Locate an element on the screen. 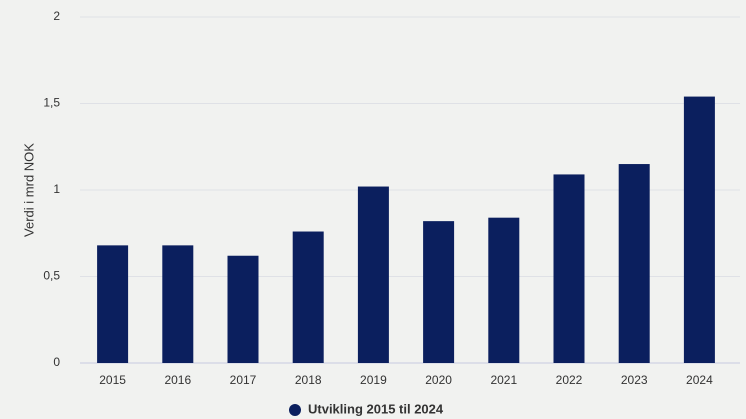 The width and height of the screenshot is (746, 419). x-tick-label: 2016 is located at coordinates (177, 380).